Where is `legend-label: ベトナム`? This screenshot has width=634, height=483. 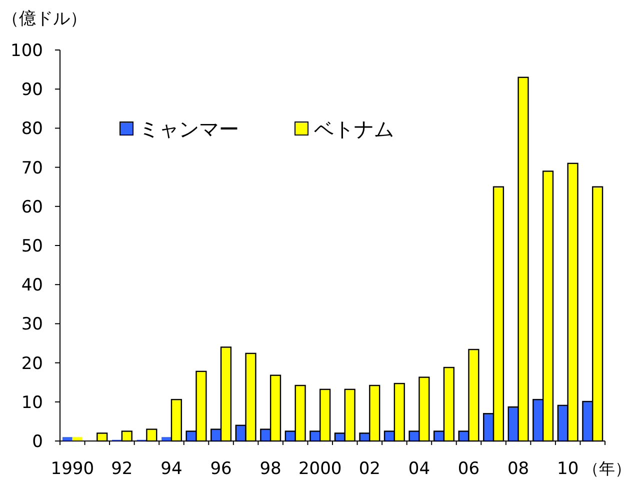
legend-label: ベトナム is located at coordinates (354, 129).